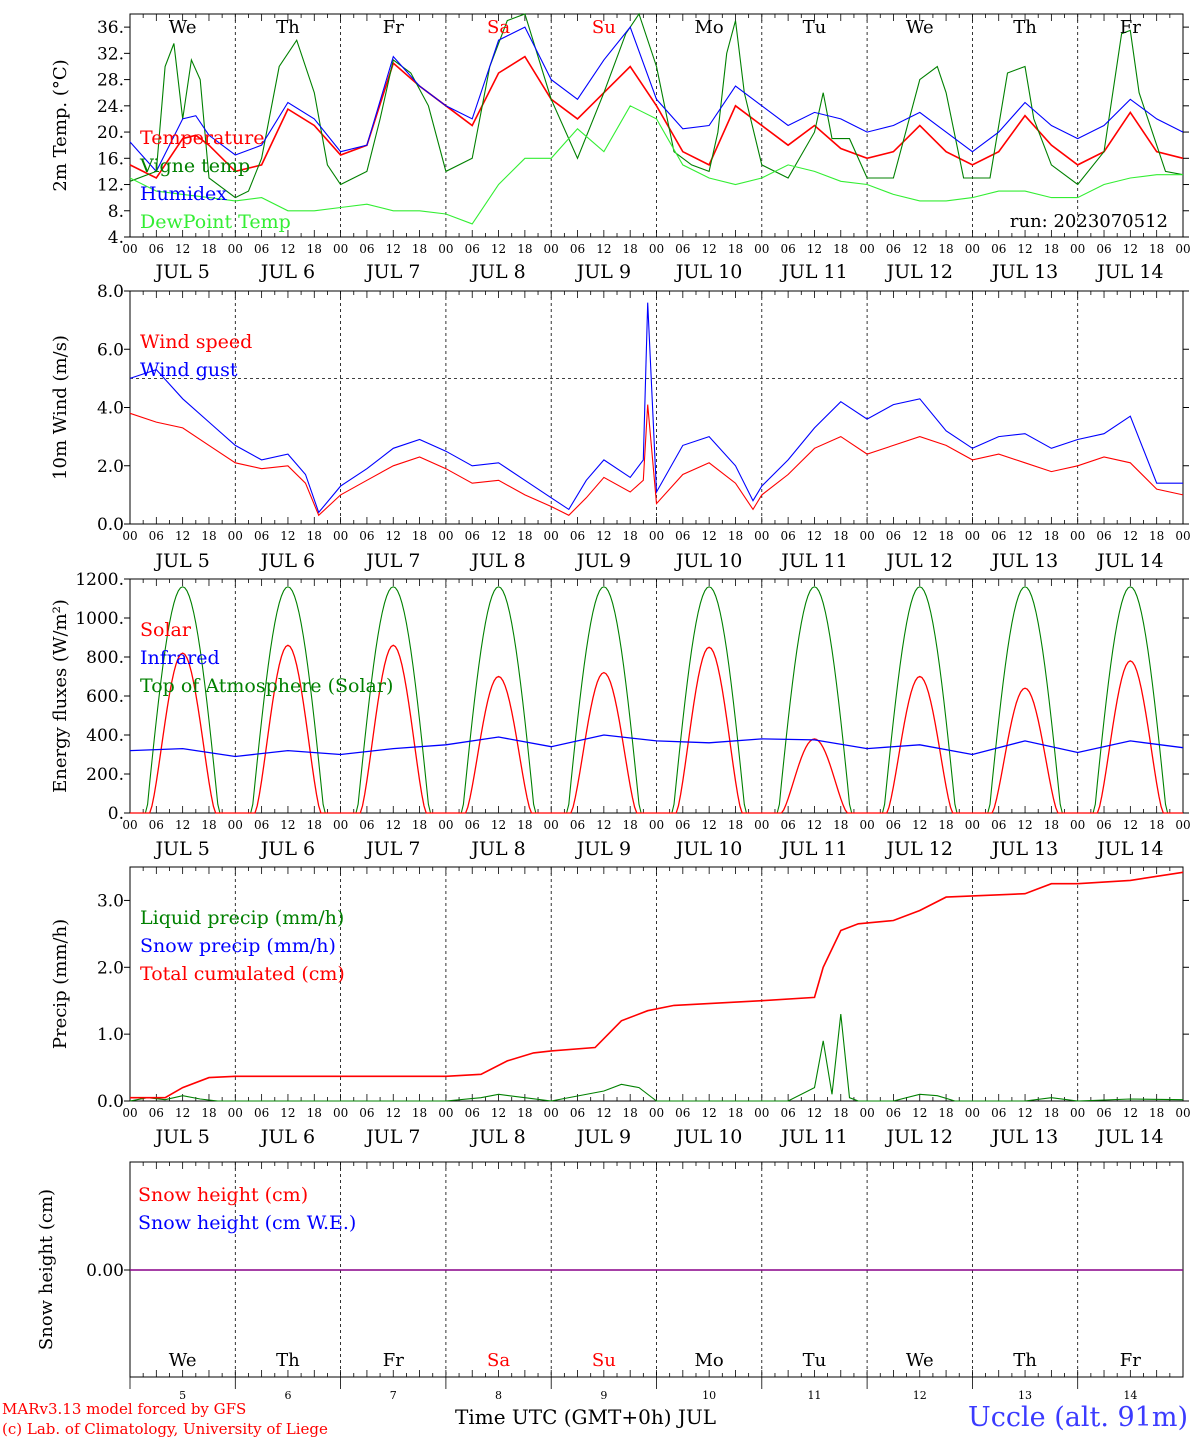 This screenshot has width=1194, height=1440. What do you see at coordinates (60, 407) in the screenshot?
I see `y-axis-label: 10m Wind (m/s)` at bounding box center [60, 407].